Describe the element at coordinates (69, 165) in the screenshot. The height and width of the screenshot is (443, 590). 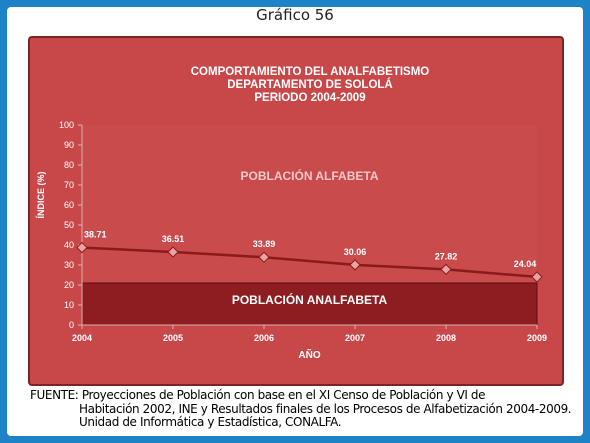
I see `y-tick-label: 80` at that location.